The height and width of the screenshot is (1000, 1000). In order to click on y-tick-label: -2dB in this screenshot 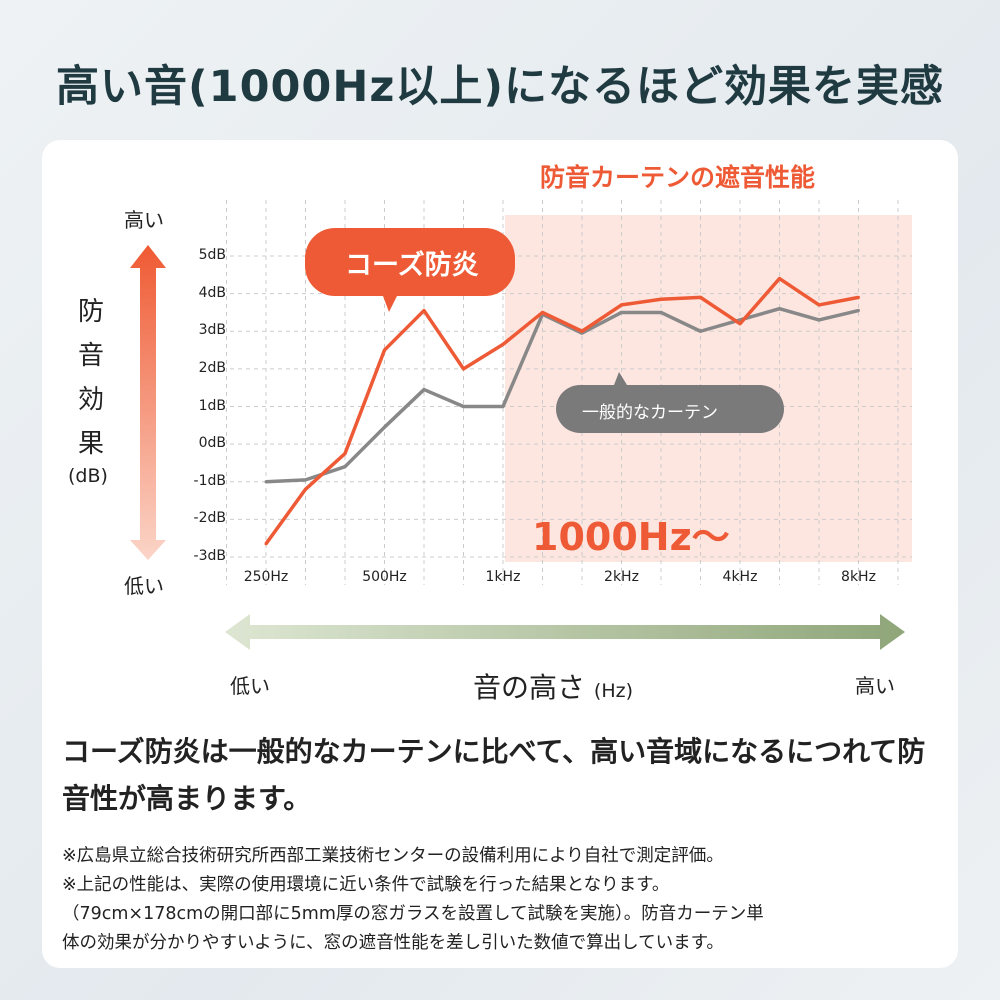, I will do `click(209, 518)`.